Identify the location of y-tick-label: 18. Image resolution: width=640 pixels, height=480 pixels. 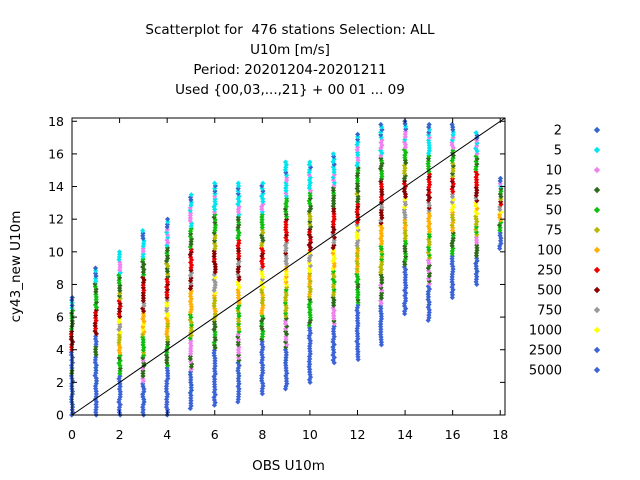
(56, 121).